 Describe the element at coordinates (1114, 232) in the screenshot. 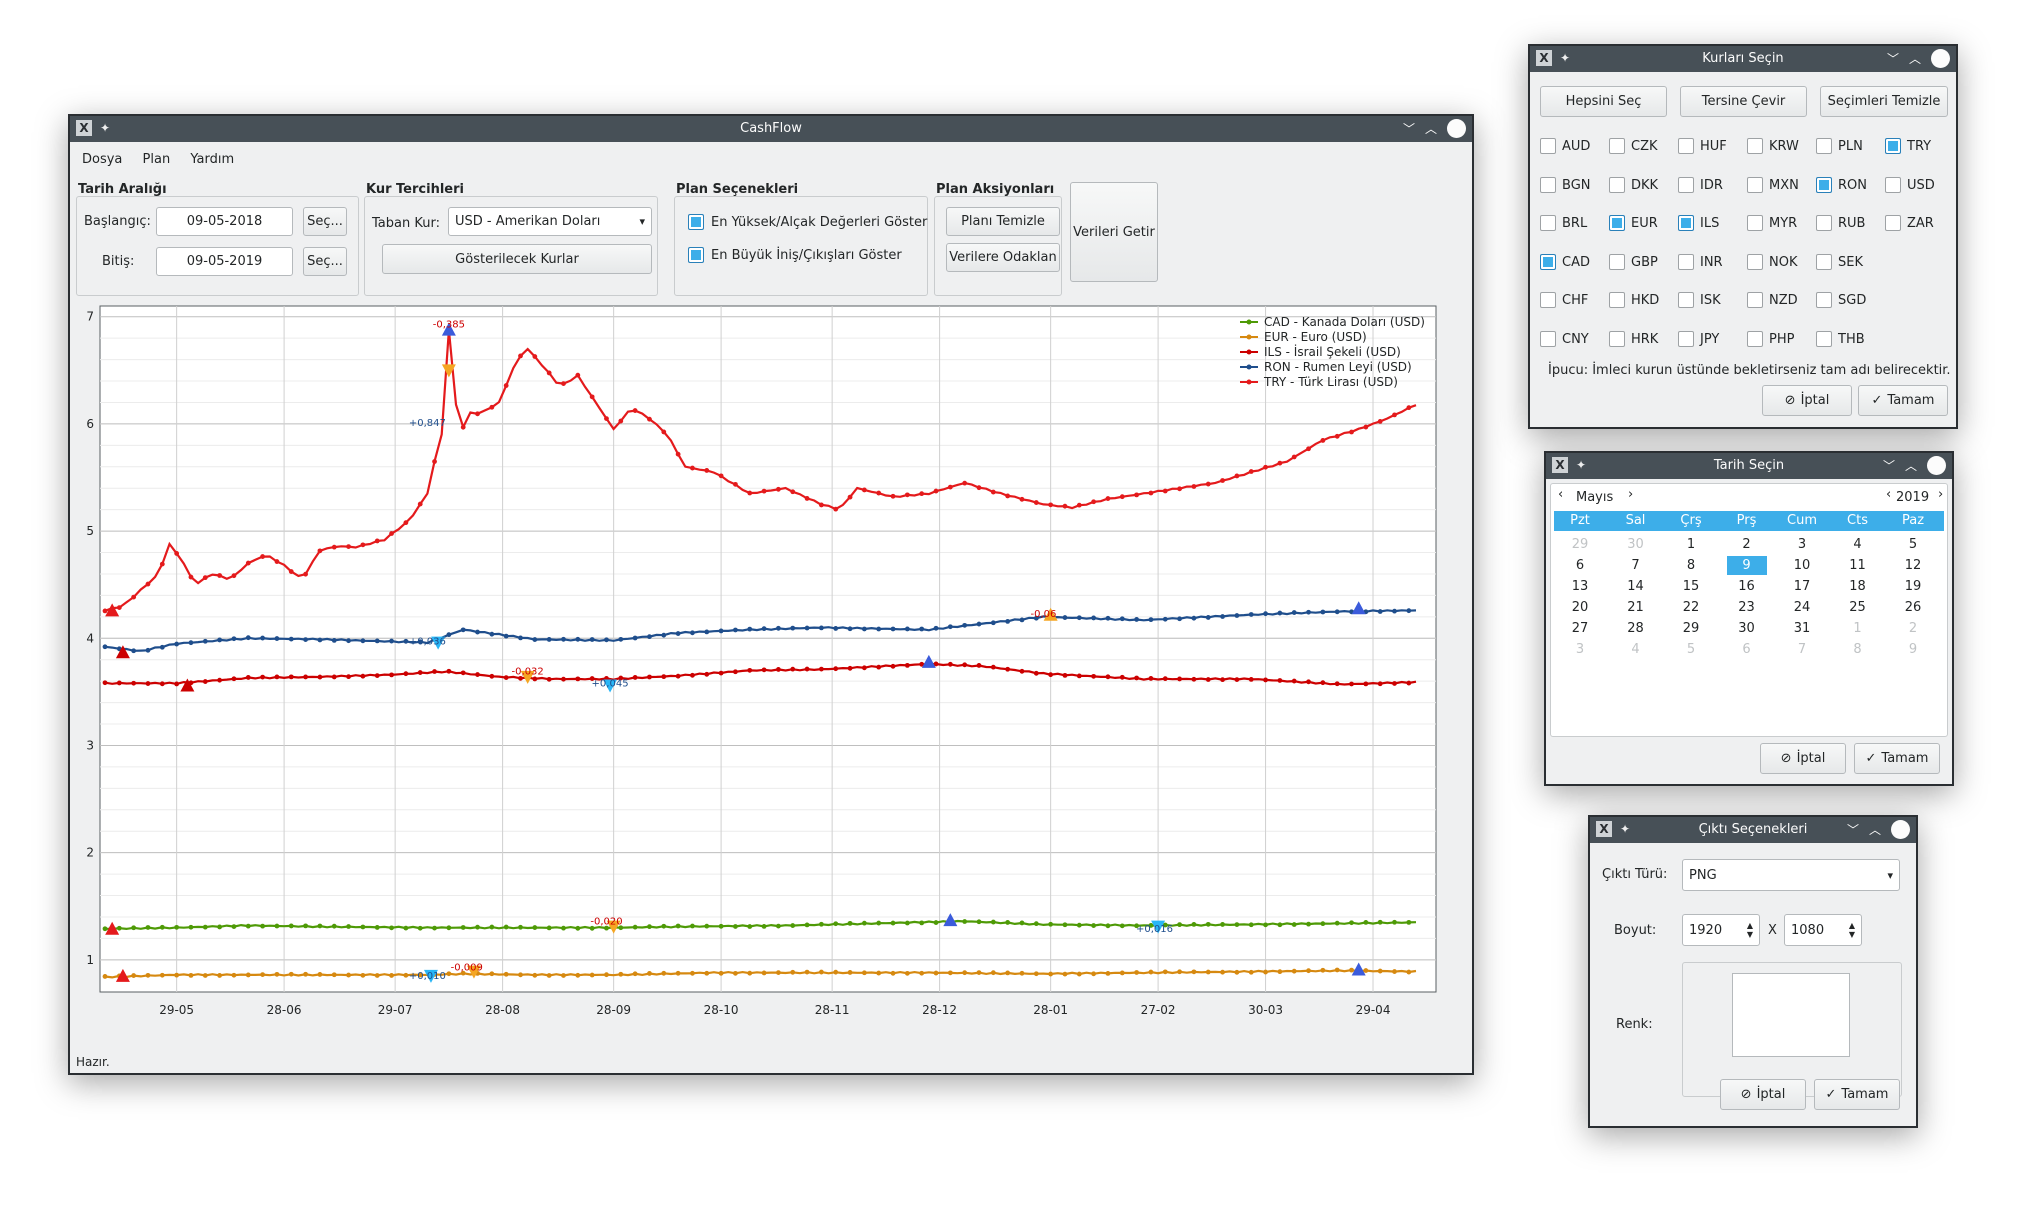

I see `fetch-data-button: Verileri Getir` at that location.